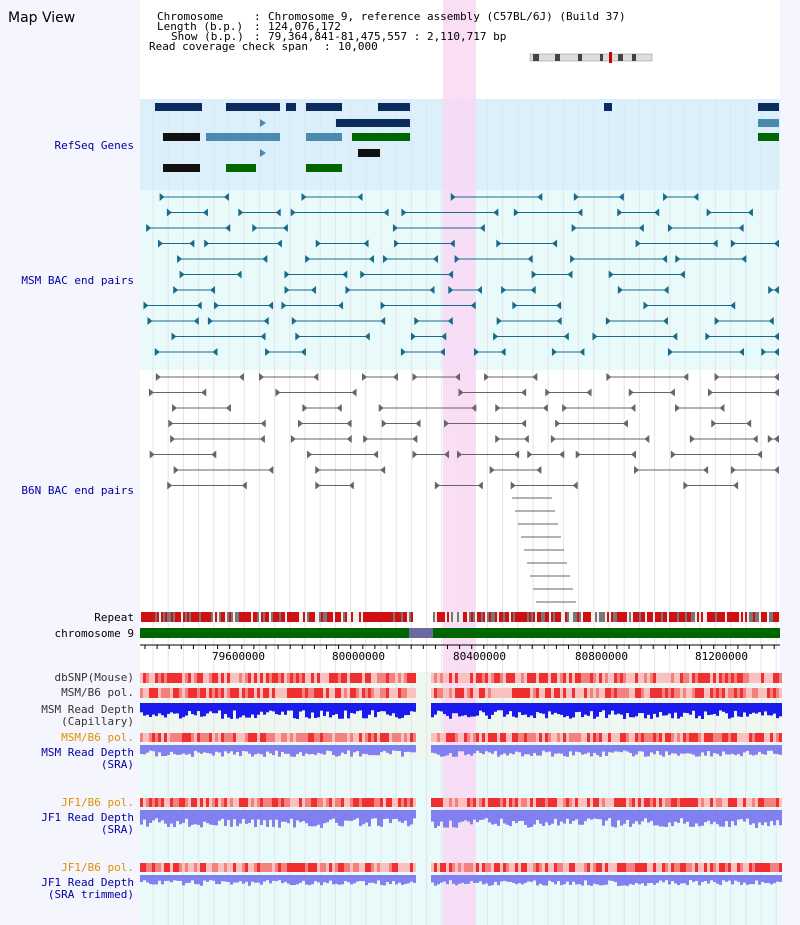 The image size is (800, 925). What do you see at coordinates (77, 280) in the screenshot?
I see `track-label-msm-bac: MSM BAC end pairs` at bounding box center [77, 280].